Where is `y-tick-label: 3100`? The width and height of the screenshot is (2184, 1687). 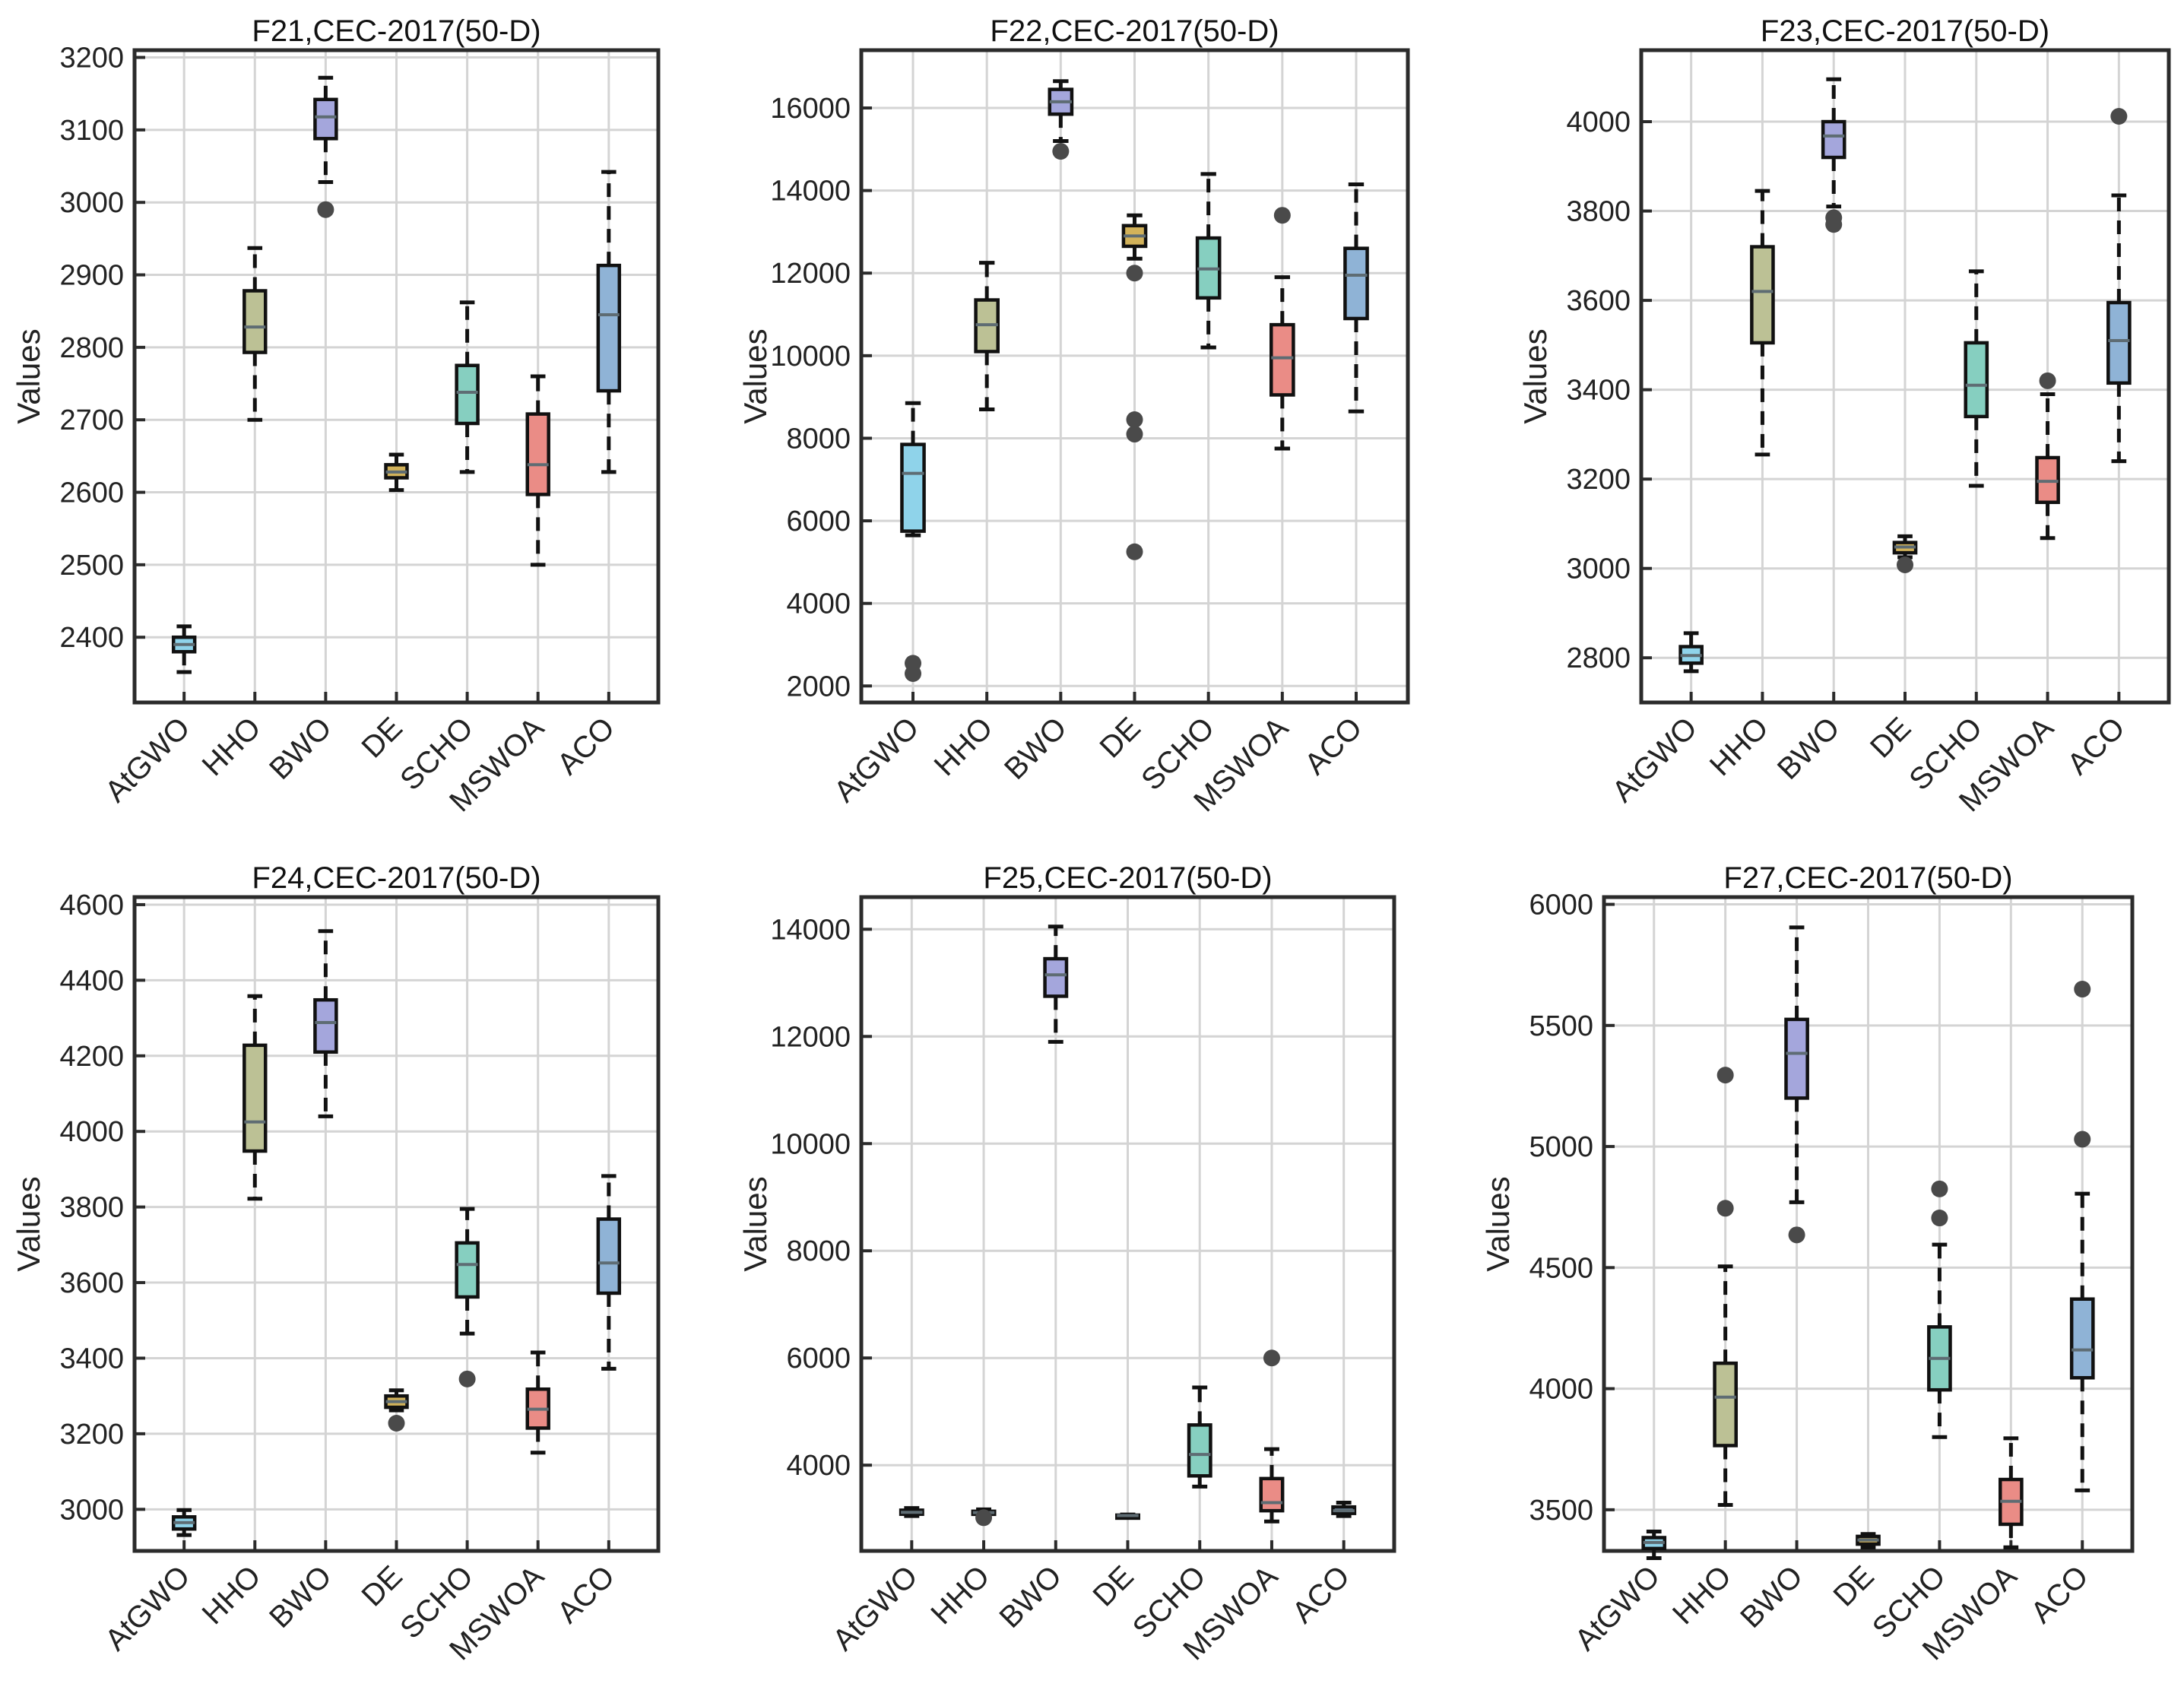
y-tick-label: 3100 is located at coordinates (91, 131).